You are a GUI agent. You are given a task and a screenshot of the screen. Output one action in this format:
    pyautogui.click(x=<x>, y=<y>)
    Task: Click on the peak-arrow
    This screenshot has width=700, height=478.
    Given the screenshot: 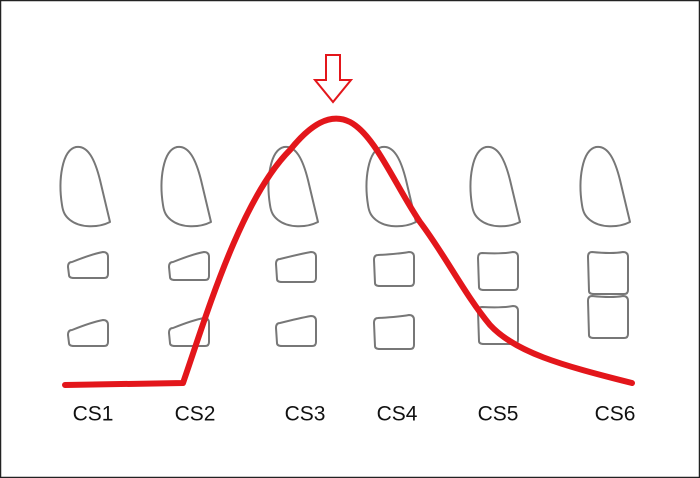 What is the action you would take?
    pyautogui.click(x=333, y=79)
    